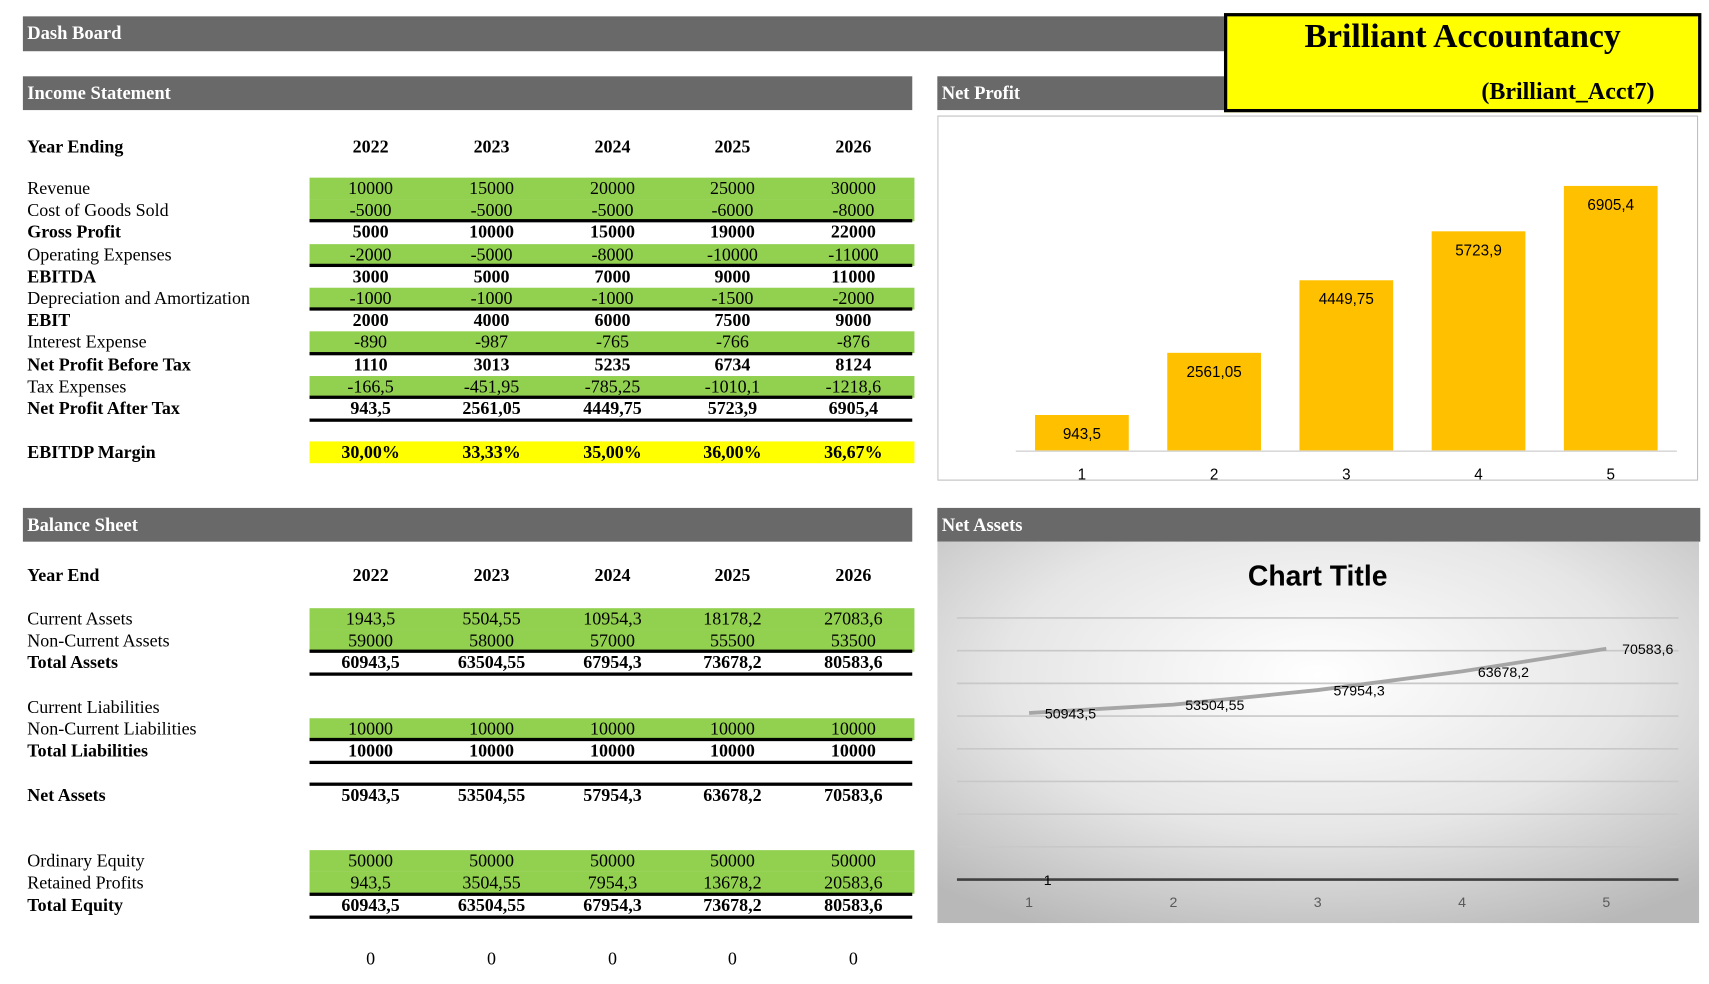 Image resolution: width=1709 pixels, height=984 pixels. What do you see at coordinates (732, 386) in the screenshot?
I see `cell-value: -1010,1` at bounding box center [732, 386].